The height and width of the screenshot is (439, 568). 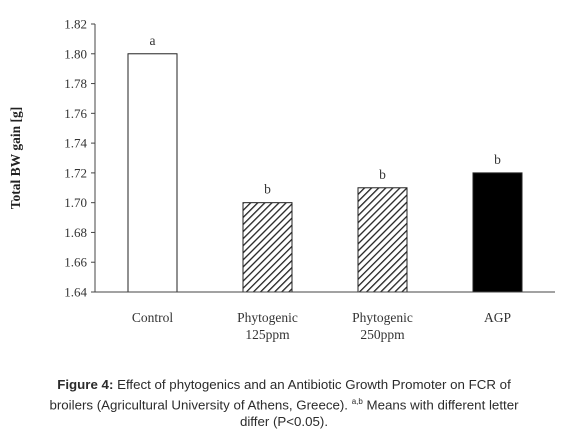 I want to click on y-axis-ticks: 1.64 1.66 1.68 1.70 1.72 1.74 1.76 1.78 1.80 1.82, so click(x=79, y=158).